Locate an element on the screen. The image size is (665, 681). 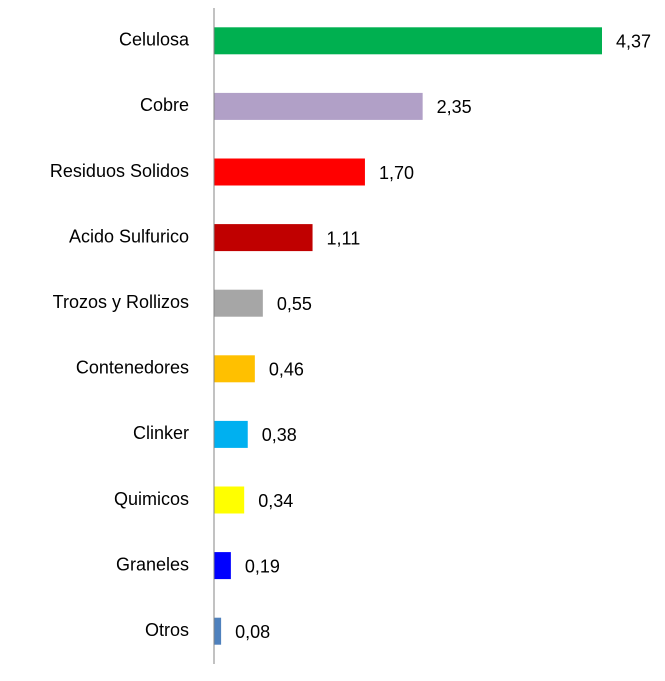
category-label: Otros is located at coordinates (167, 630).